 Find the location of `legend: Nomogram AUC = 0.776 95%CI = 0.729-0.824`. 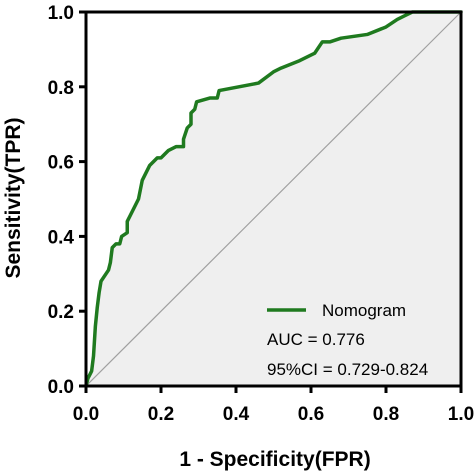

legend: Nomogram AUC = 0.776 95%CI = 0.729-0.824 is located at coordinates (347, 340).